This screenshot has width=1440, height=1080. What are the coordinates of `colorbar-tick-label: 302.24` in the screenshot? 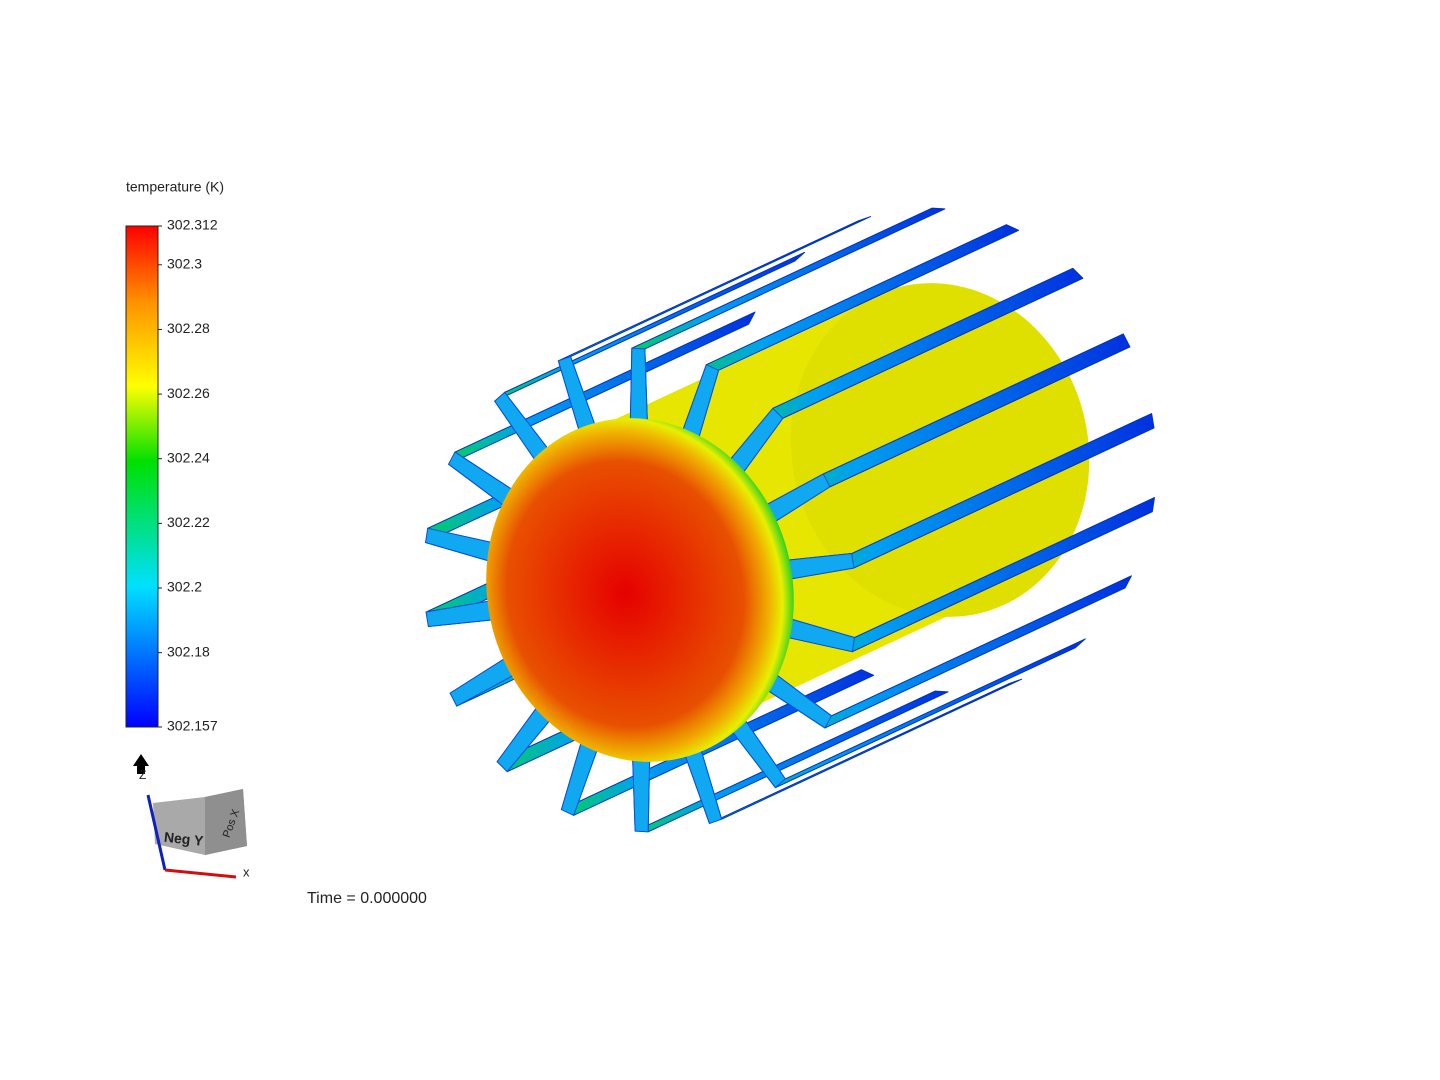 It's located at (188, 457).